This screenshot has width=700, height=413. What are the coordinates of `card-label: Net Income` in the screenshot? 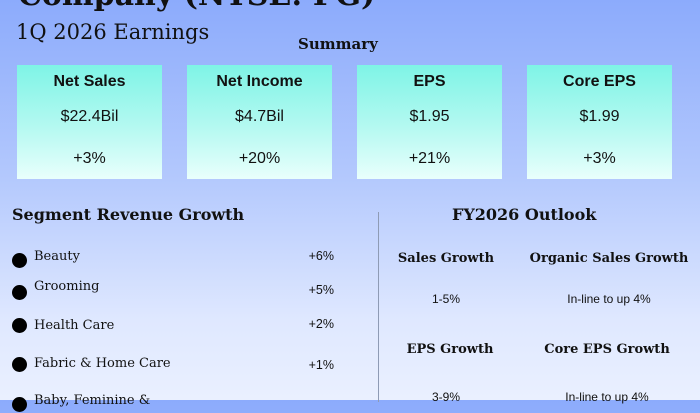 It's located at (259, 81).